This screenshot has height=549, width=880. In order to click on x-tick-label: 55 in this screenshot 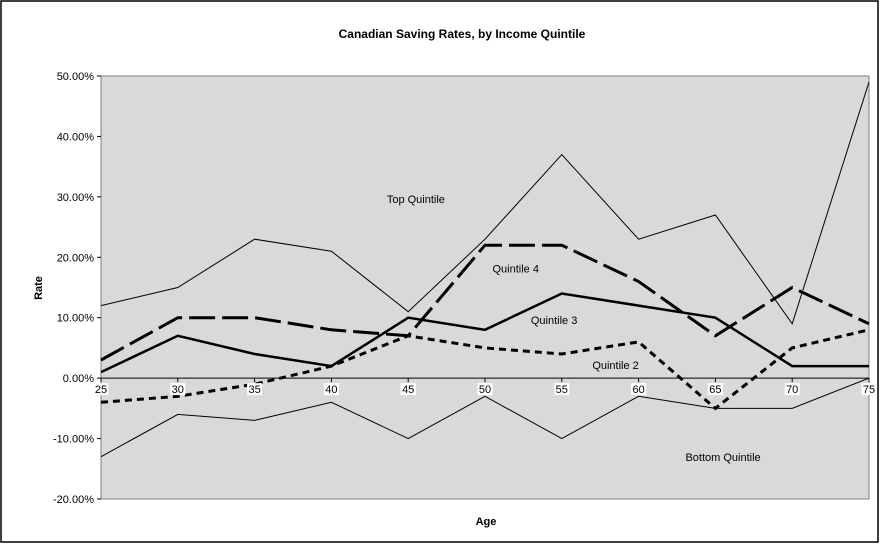, I will do `click(562, 390)`.